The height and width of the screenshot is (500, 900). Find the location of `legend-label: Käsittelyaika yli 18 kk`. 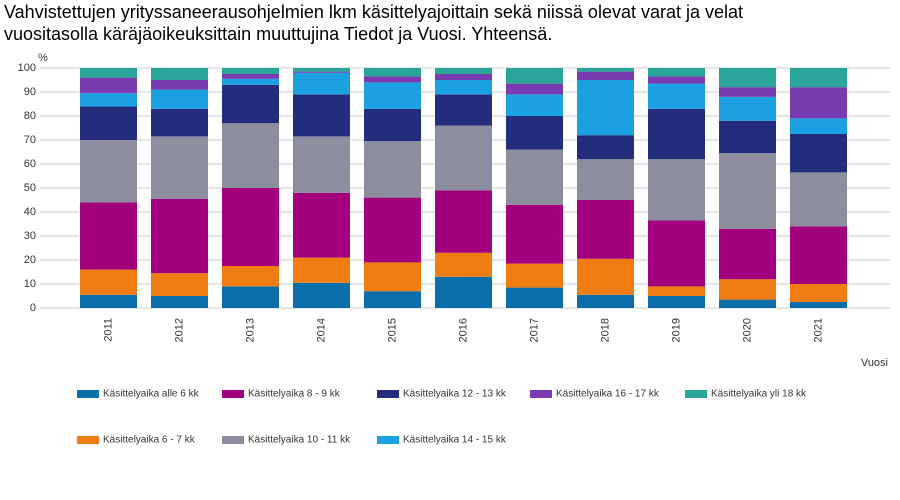

legend-label: Käsittelyaika yli 18 kk is located at coordinates (759, 394).